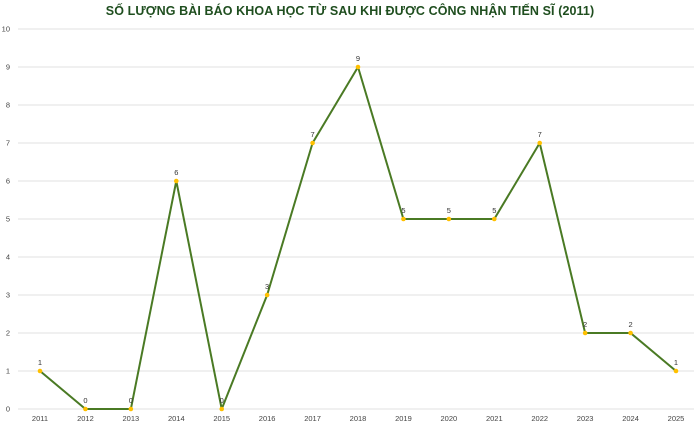 This screenshot has width=700, height=426. I want to click on x-tick-label: 2021, so click(494, 418).